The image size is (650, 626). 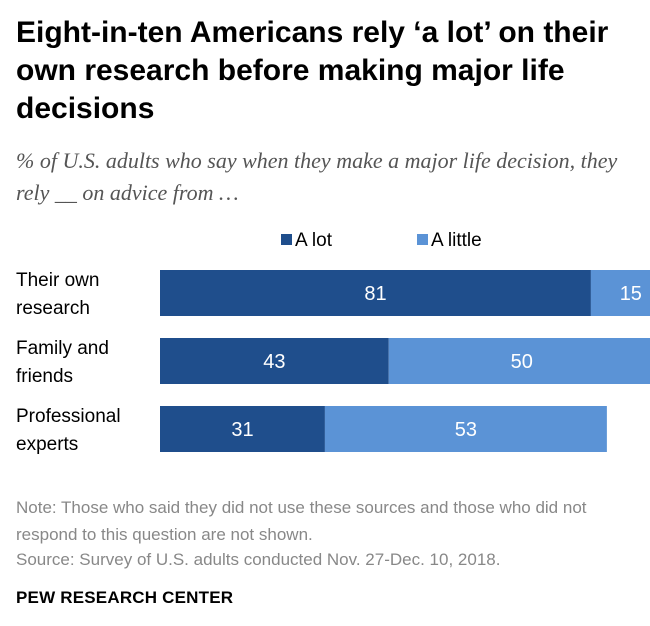 I want to click on data-label: 81, so click(x=375, y=294).